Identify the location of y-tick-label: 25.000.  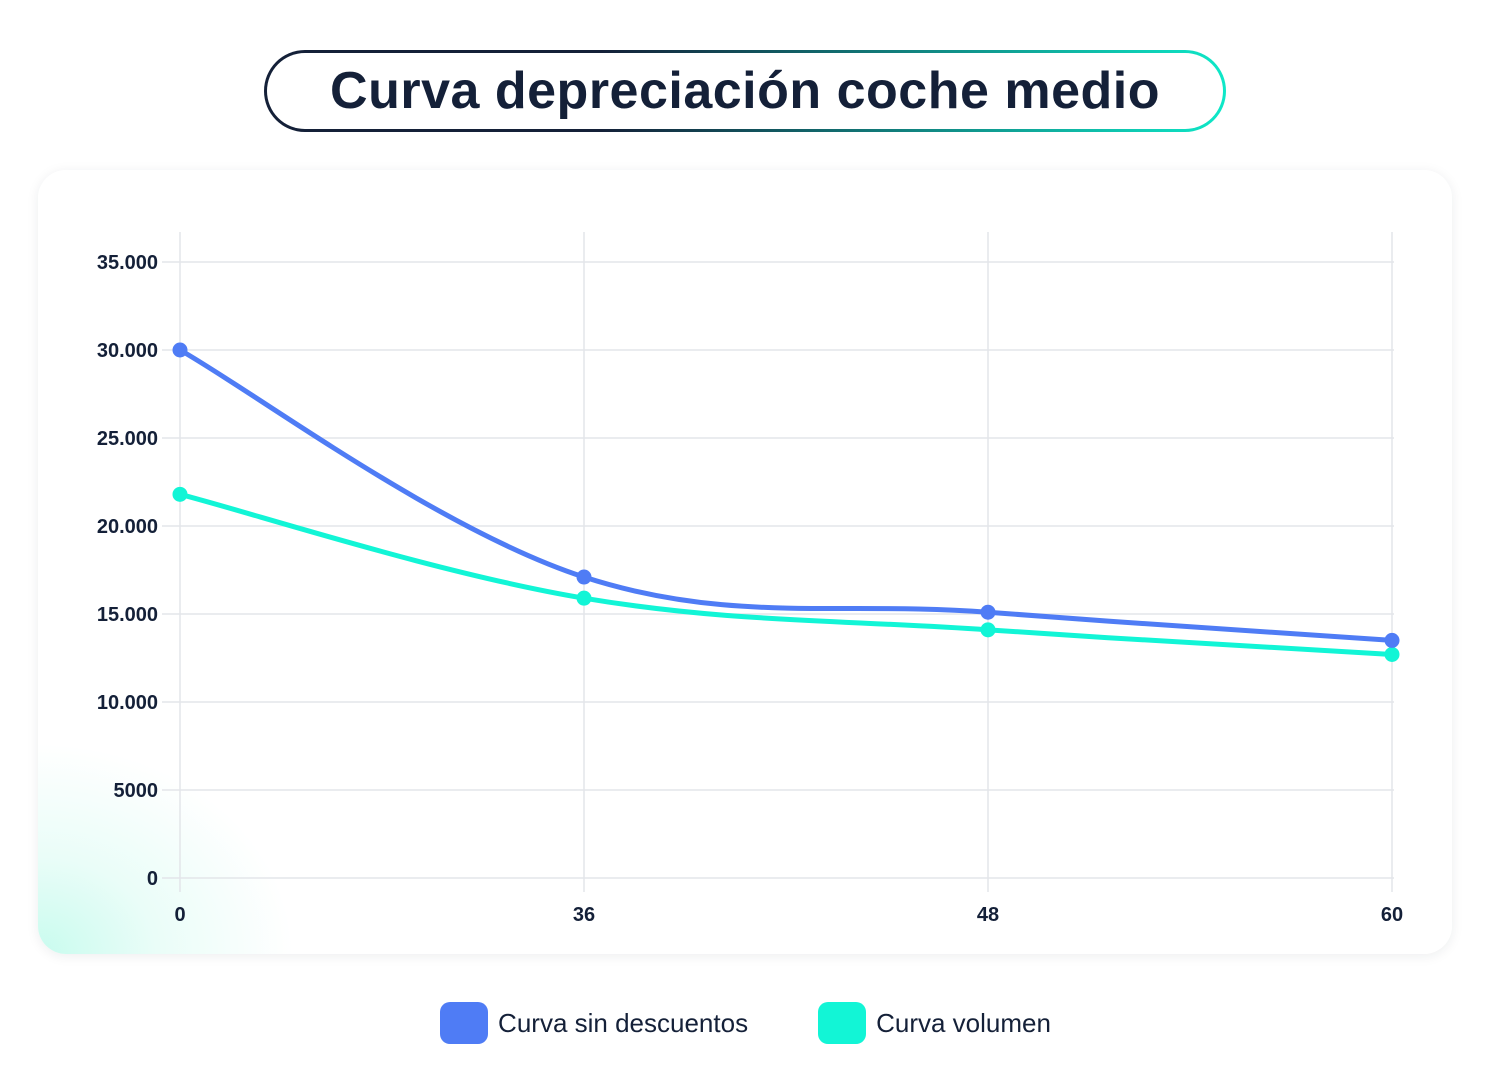
(127, 439).